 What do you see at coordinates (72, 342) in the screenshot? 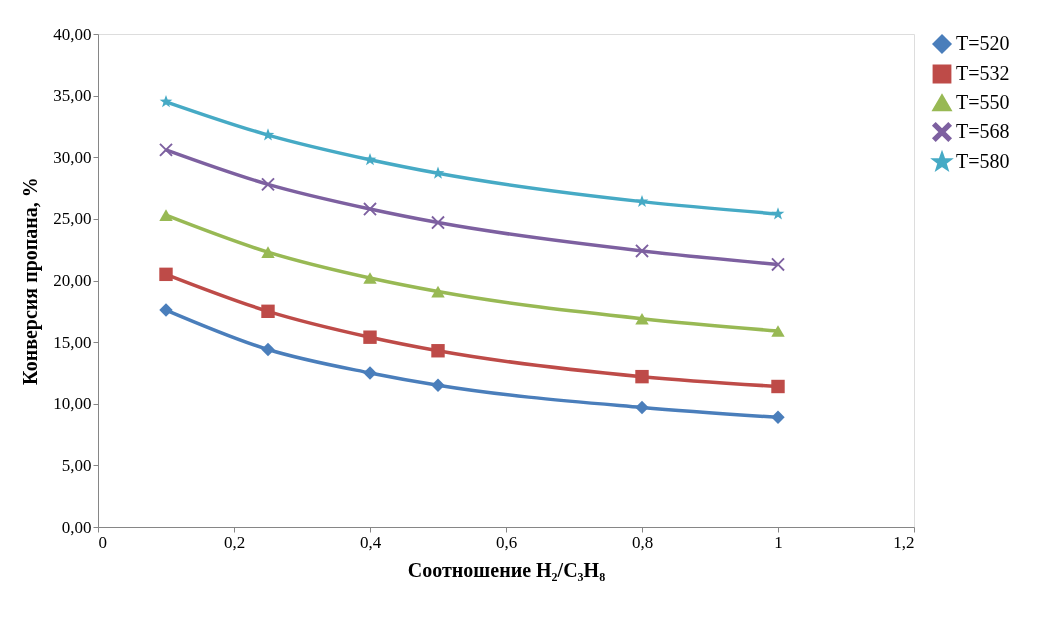
I see `y-tick-label: 15,00` at bounding box center [72, 342].